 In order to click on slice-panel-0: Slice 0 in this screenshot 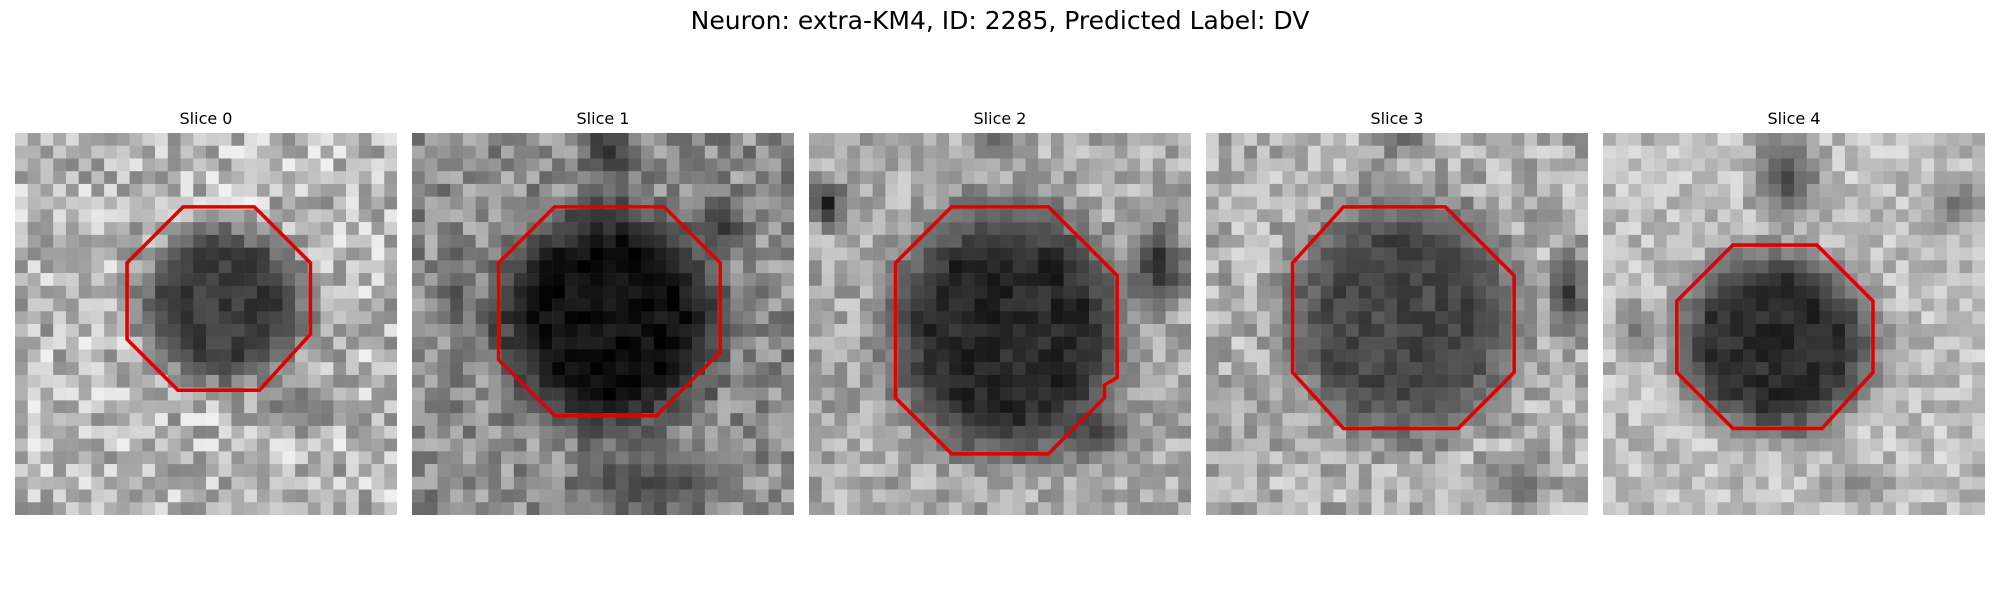, I will do `click(206, 311)`.